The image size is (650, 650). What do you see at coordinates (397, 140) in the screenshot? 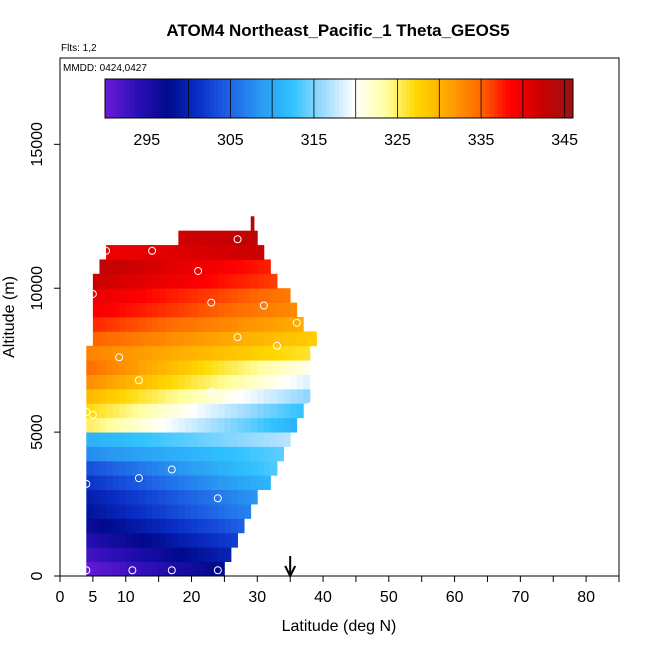
I see `colorbar-tick-label: 325` at bounding box center [397, 140].